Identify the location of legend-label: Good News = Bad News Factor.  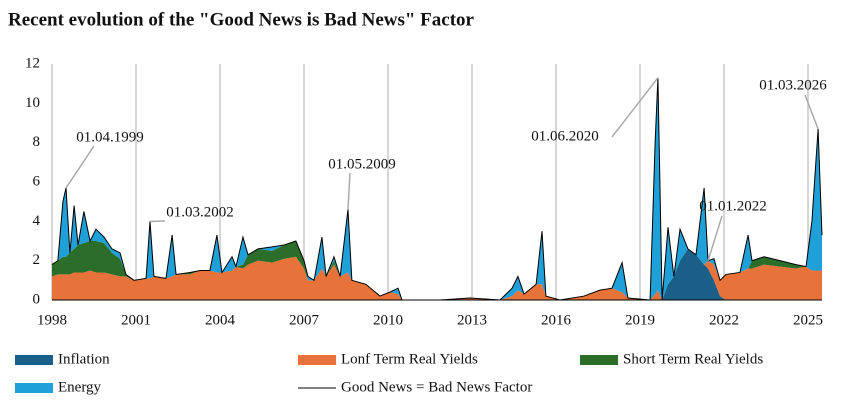
(436, 387).